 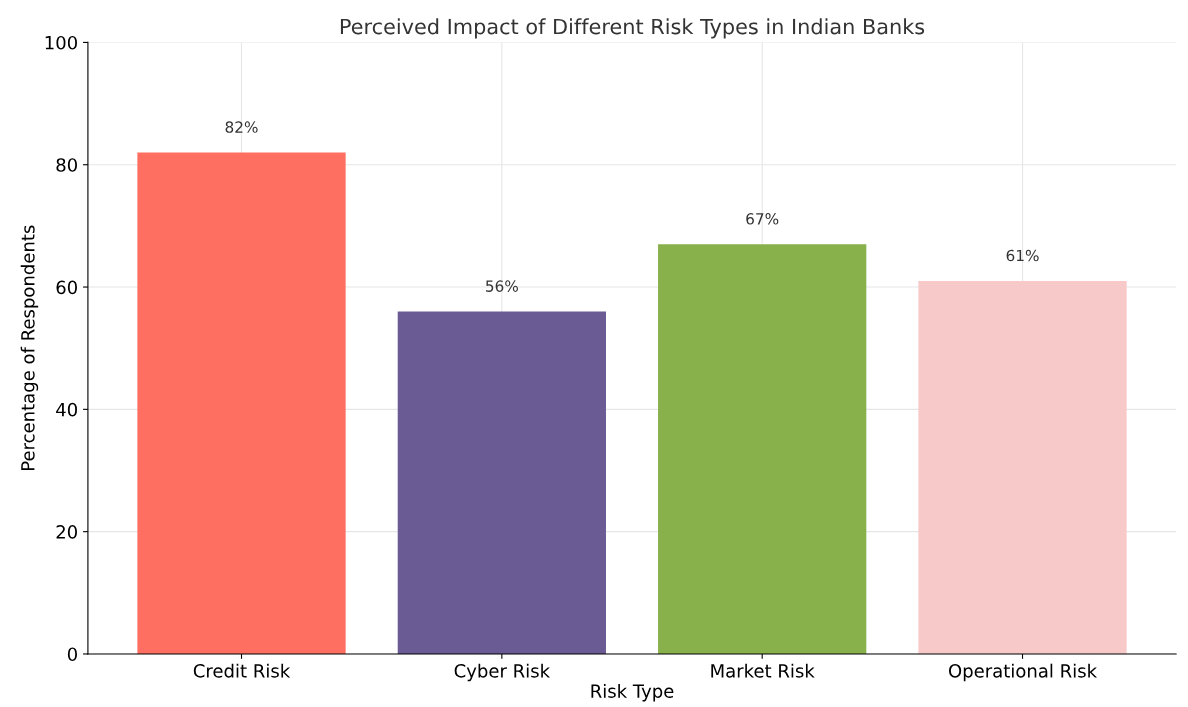 What do you see at coordinates (66, 165) in the screenshot?
I see `y-tick-label: 80` at bounding box center [66, 165].